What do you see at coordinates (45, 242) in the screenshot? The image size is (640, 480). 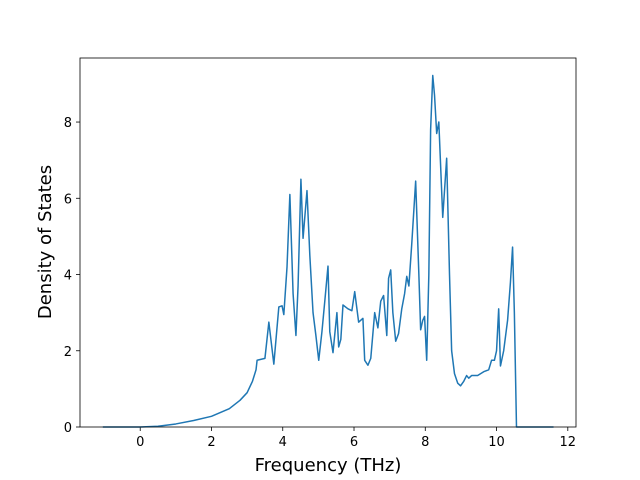 I see `y-axis-label: Density of States` at bounding box center [45, 242].